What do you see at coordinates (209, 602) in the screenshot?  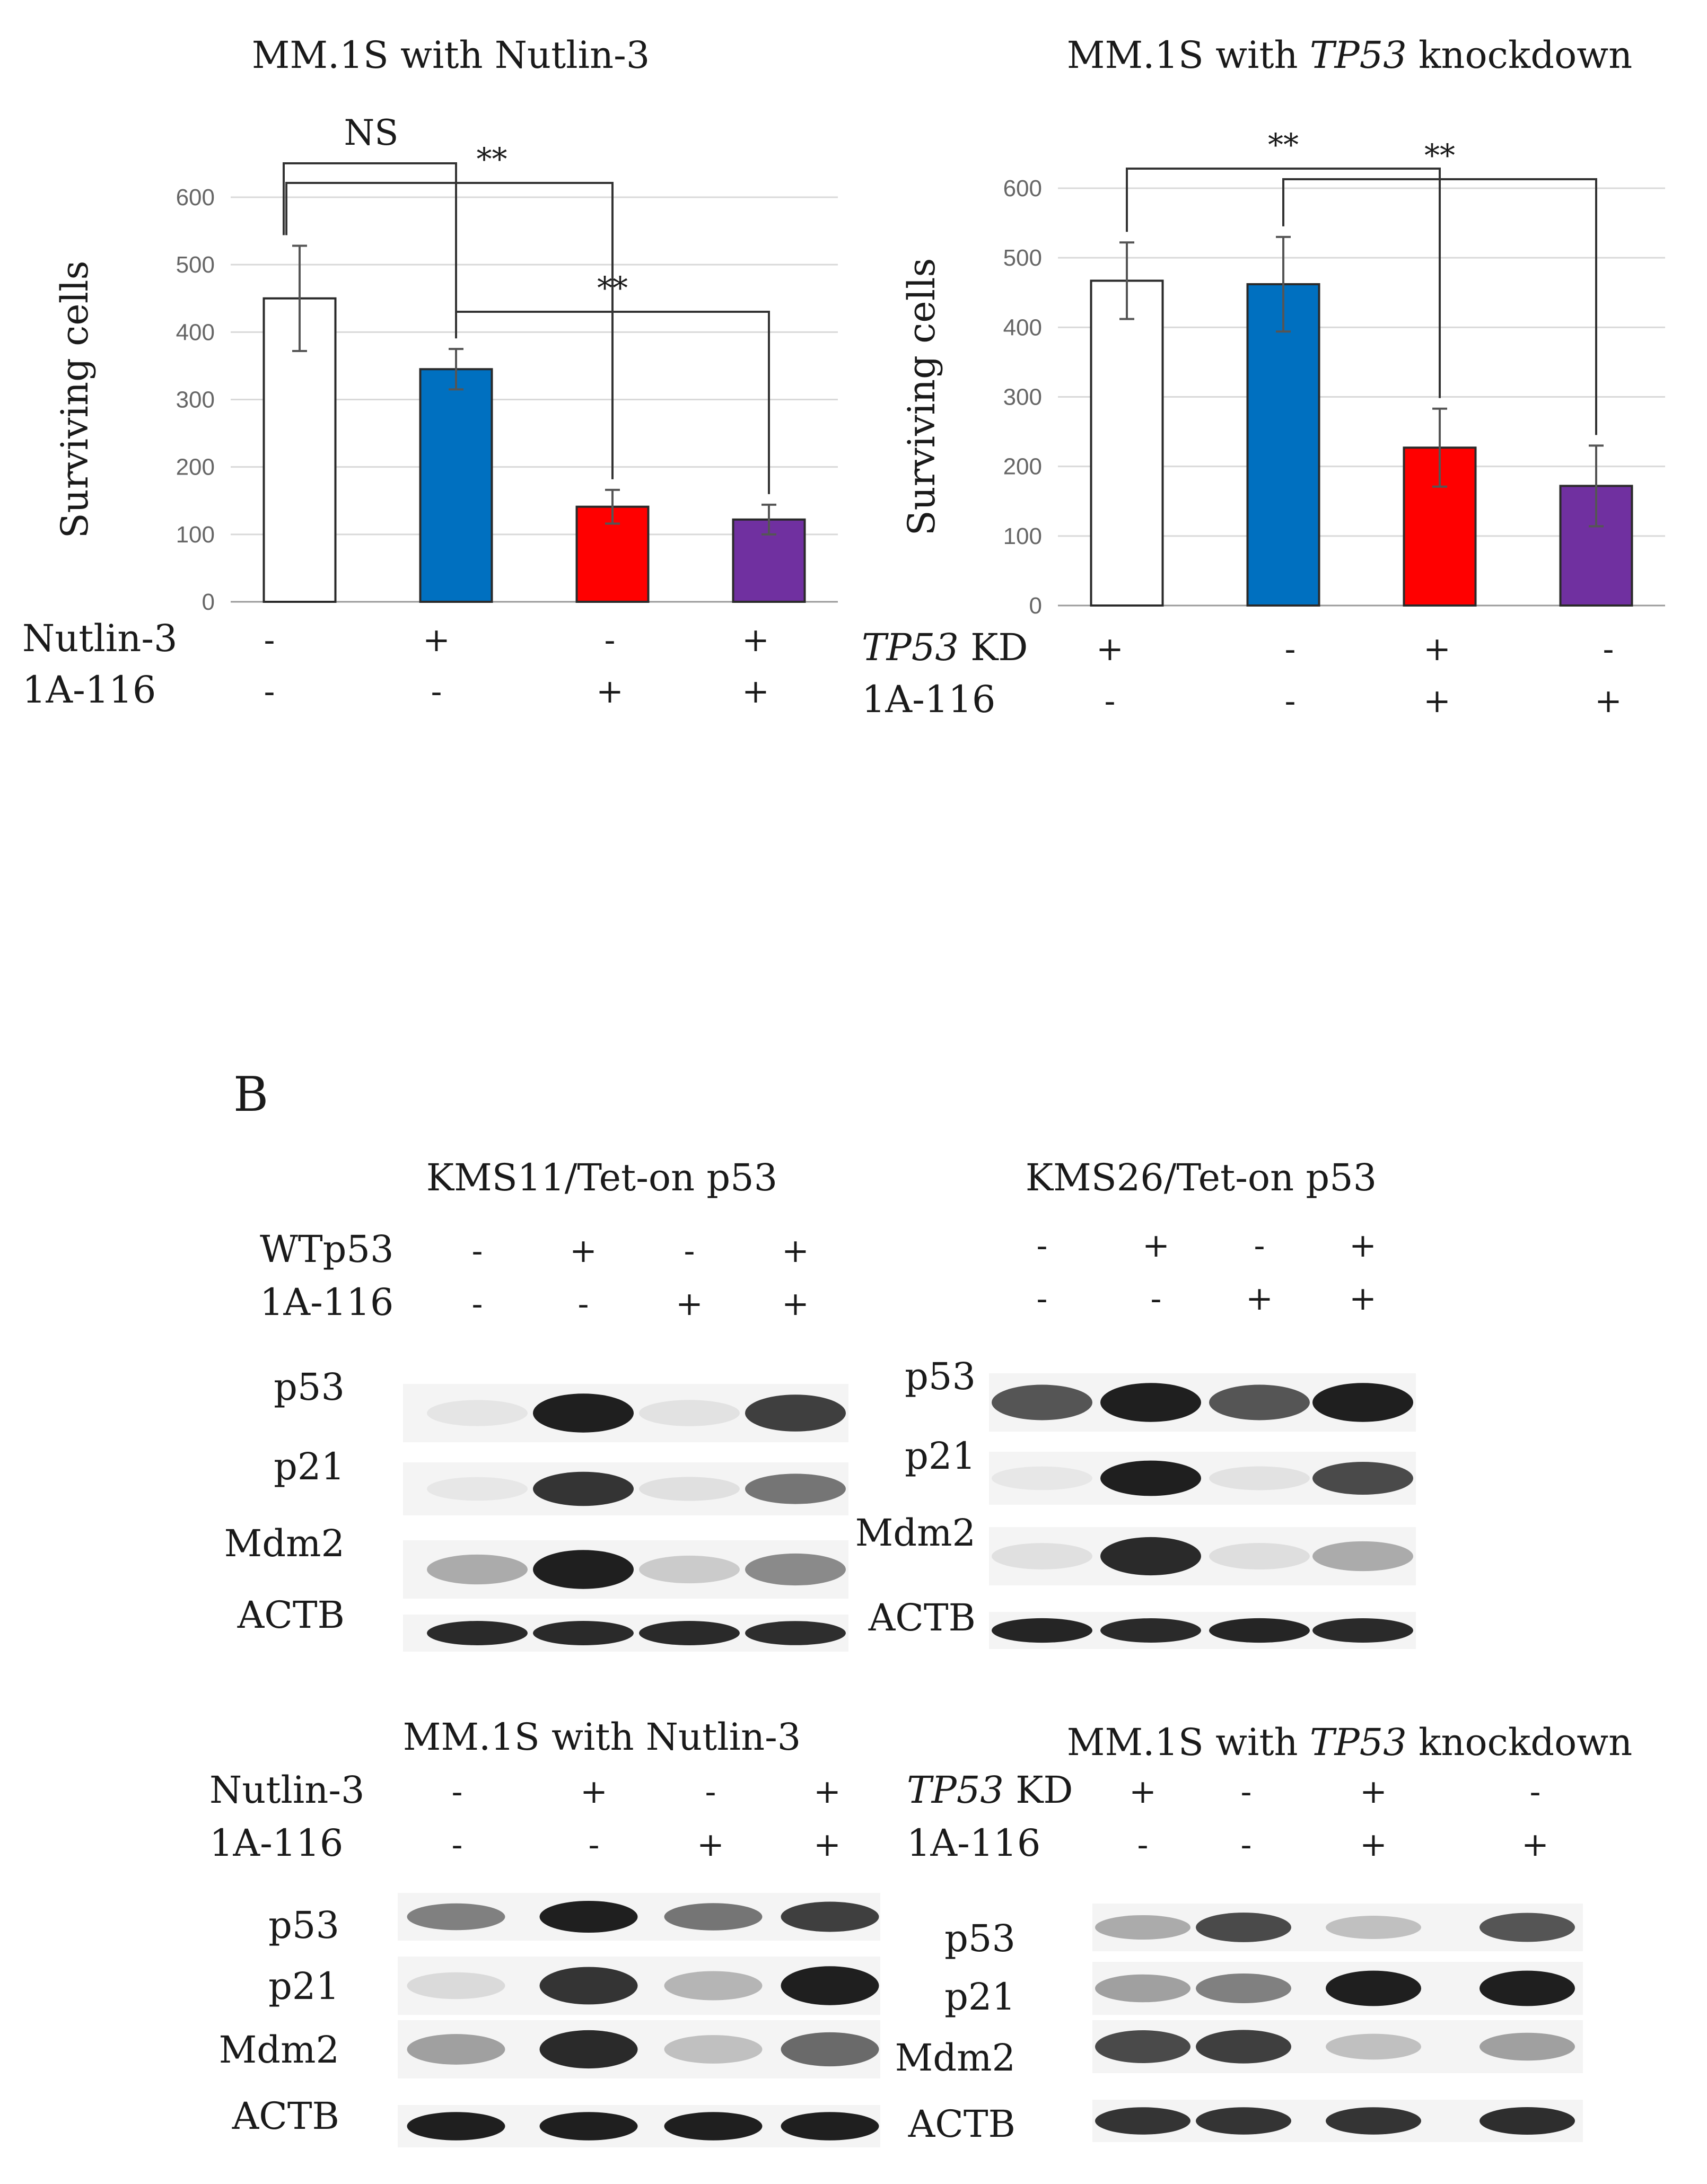 I see `y-tick-label: 0` at bounding box center [209, 602].